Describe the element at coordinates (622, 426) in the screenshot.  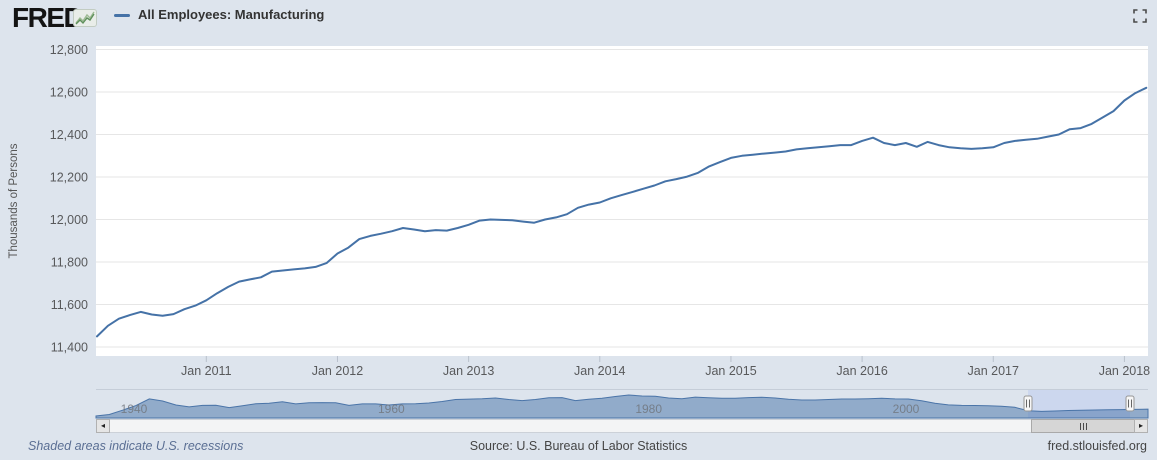
I see `navigator-scrollbar: ◂ ▸` at that location.